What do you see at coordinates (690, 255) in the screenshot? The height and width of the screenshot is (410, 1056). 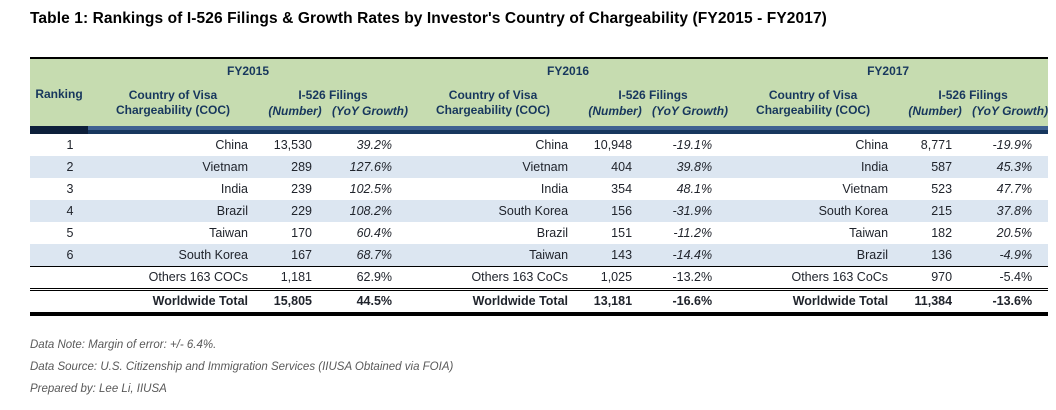 I see `yoy-growth-cell: -14.4%` at bounding box center [690, 255].